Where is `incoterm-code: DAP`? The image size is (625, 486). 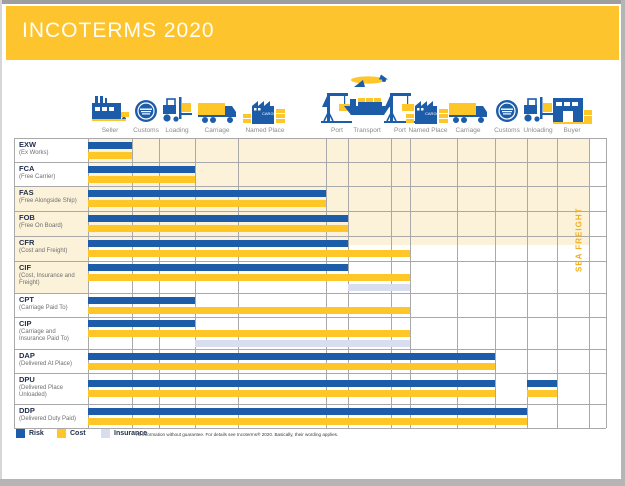 incoterm-code: DAP is located at coordinates (27, 355).